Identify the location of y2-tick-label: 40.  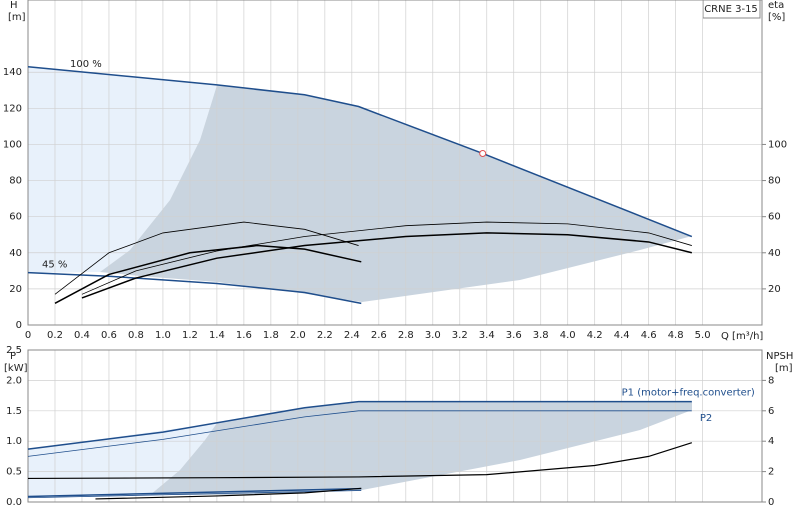
(774, 253).